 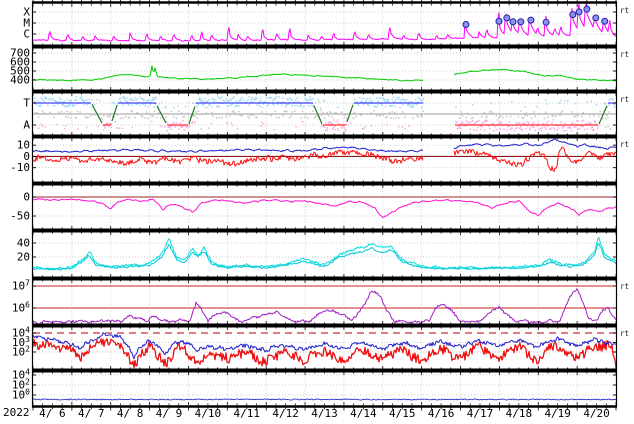 What do you see at coordinates (557, 413) in the screenshot?
I see `x-tick-label: 4/19` at bounding box center [557, 413].